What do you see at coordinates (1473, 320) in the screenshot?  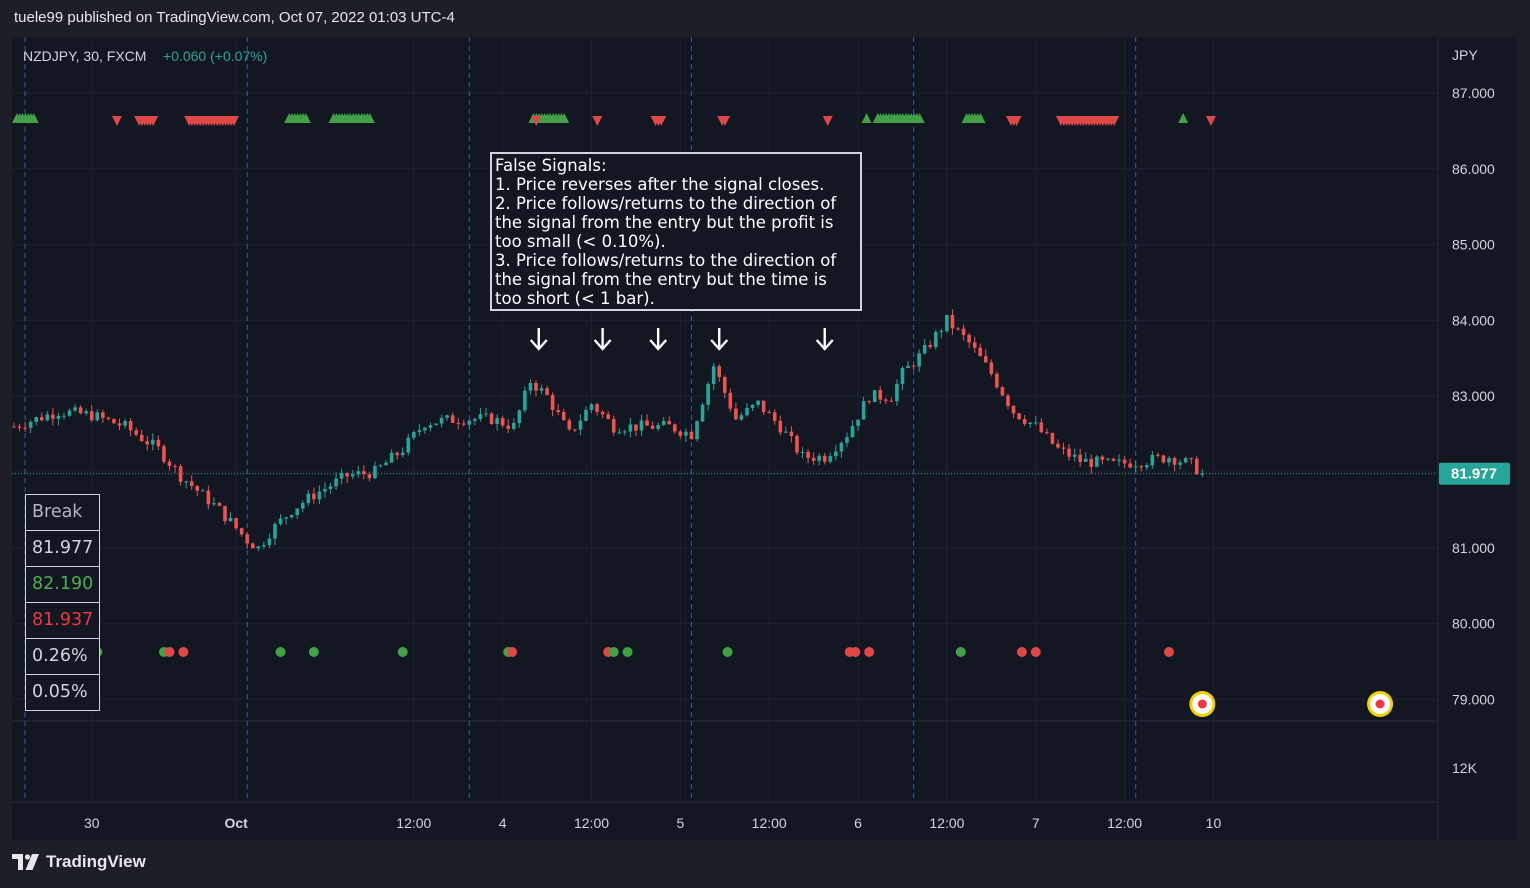 I see `price-tick-label: 84.000` at bounding box center [1473, 320].